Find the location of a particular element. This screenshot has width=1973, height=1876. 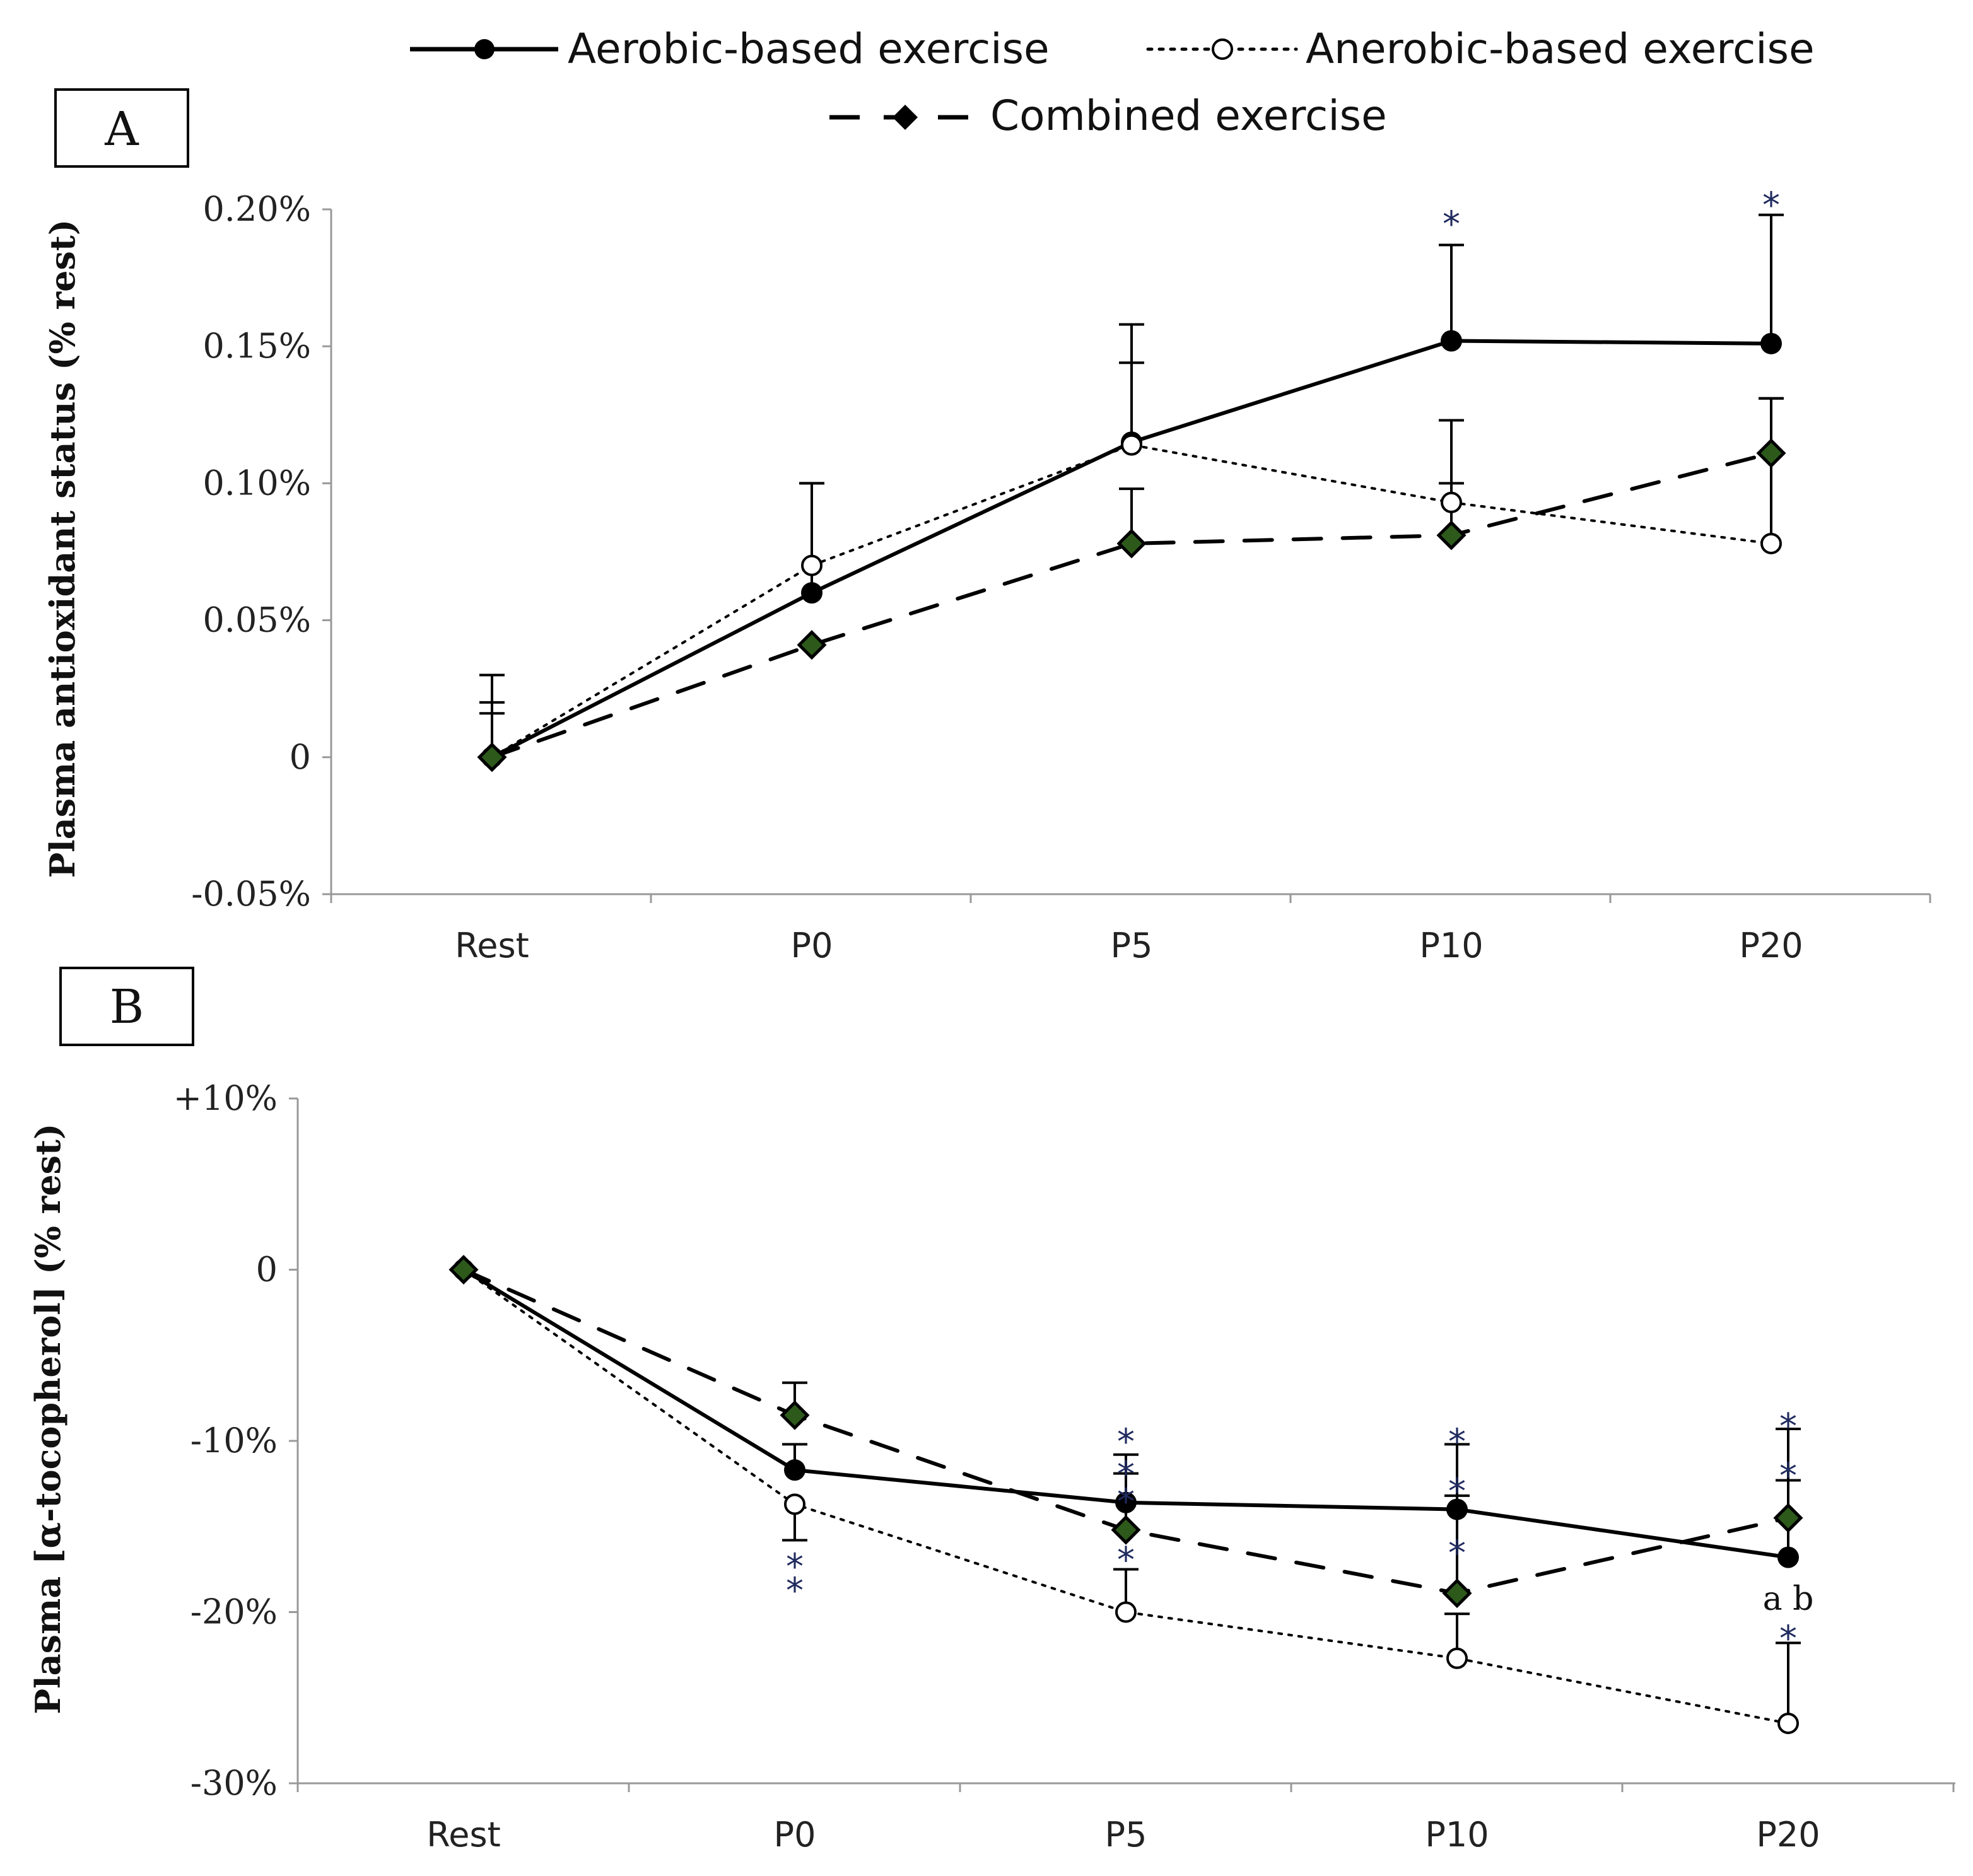

panel-b-label-box is located at coordinates (126, 1006).